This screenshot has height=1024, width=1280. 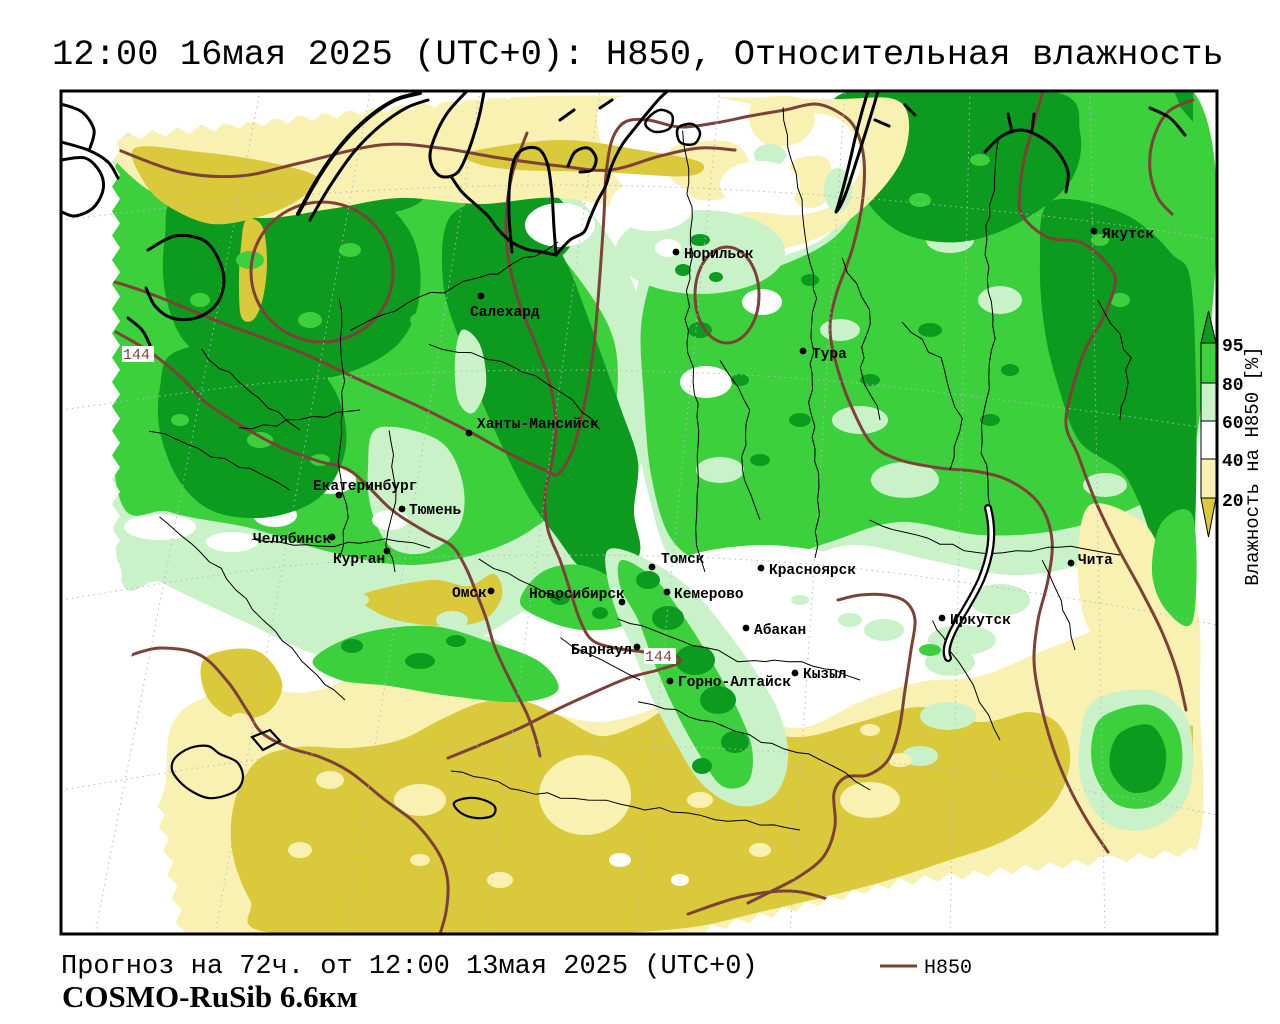 What do you see at coordinates (210, 996) in the screenshot?
I see `svg-text: COSMO-RuSib 6.6км` at bounding box center [210, 996].